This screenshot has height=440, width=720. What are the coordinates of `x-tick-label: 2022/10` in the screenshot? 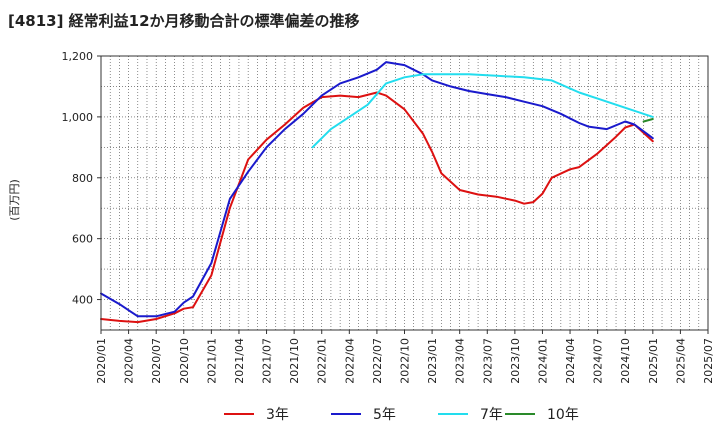 It's located at (405, 361).